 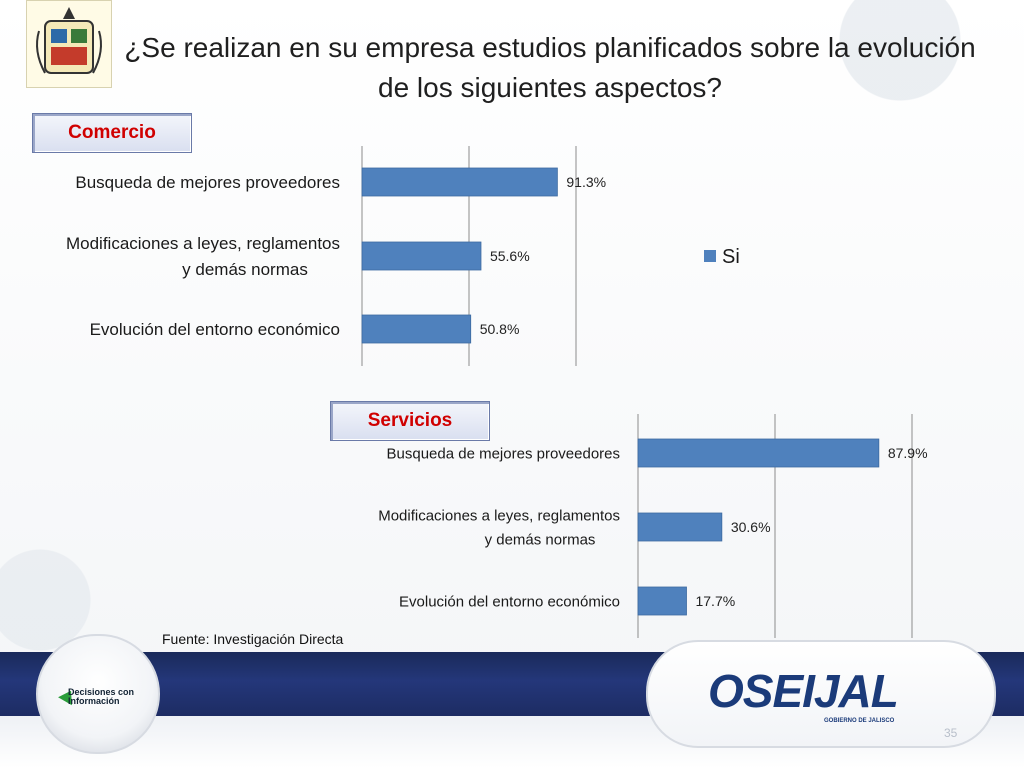 What do you see at coordinates (410, 421) in the screenshot?
I see `chart-title-servicios: Servicios` at bounding box center [410, 421].